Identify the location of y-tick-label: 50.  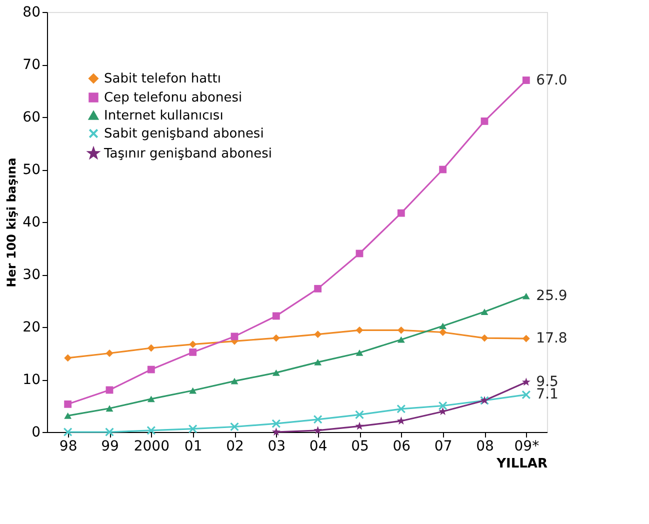
(31, 170).